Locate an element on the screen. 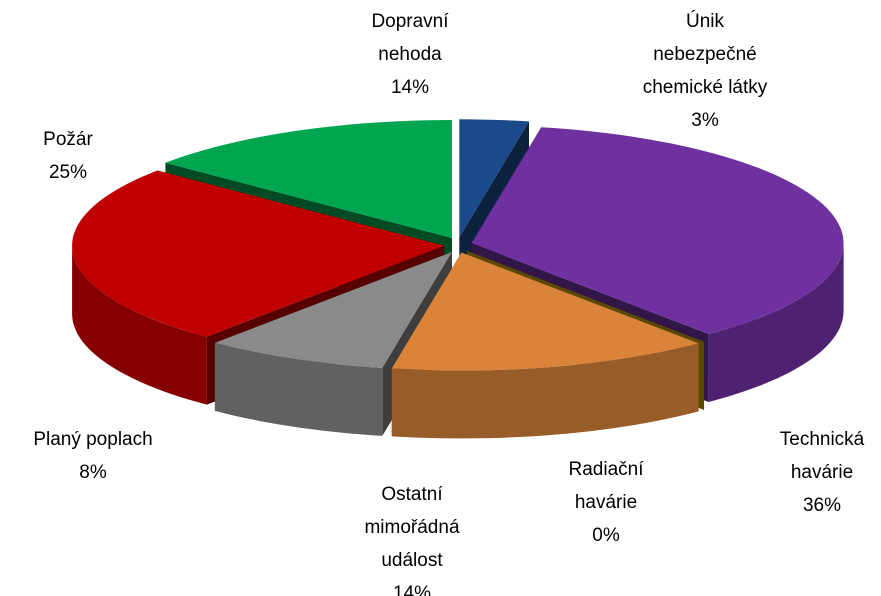 The image size is (881, 596). value-label: 8% is located at coordinates (93, 472).